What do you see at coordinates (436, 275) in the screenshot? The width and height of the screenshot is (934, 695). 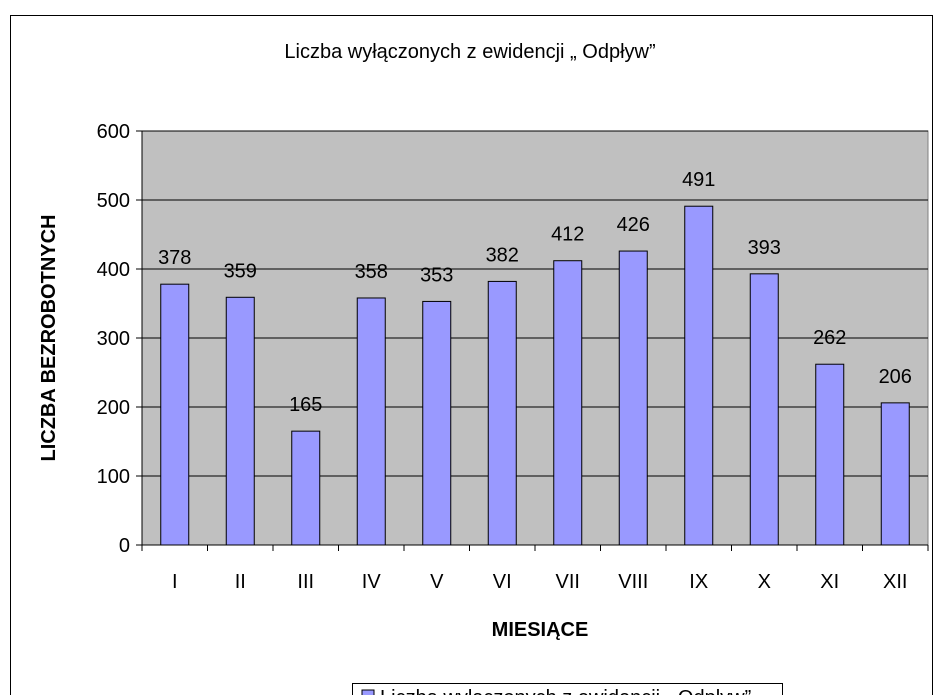 I see `value-label: 353` at bounding box center [436, 275].